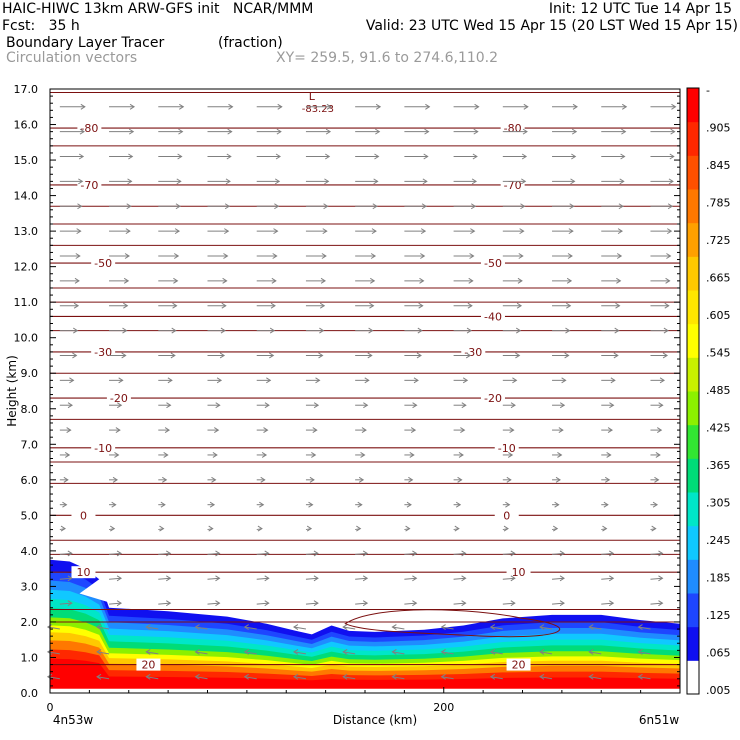 The height and width of the screenshot is (740, 740). What do you see at coordinates (30, 480) in the screenshot?
I see `y-tick-label: 6.0` at bounding box center [30, 480].